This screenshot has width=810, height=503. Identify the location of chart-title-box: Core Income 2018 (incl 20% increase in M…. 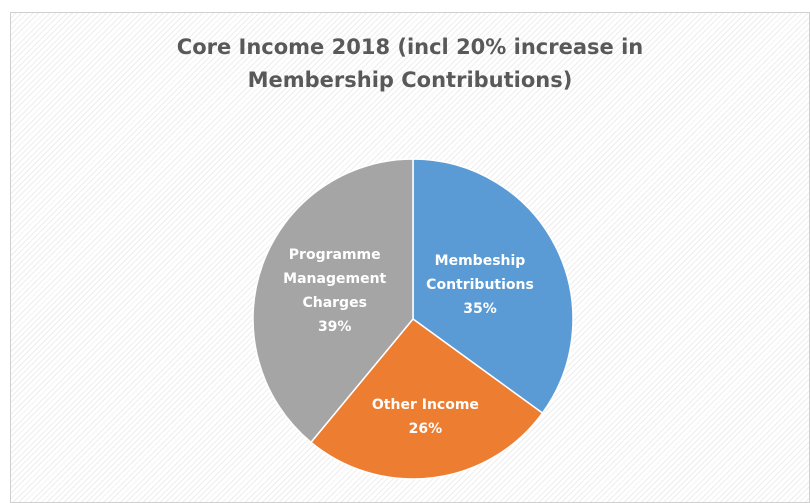
(410, 64).